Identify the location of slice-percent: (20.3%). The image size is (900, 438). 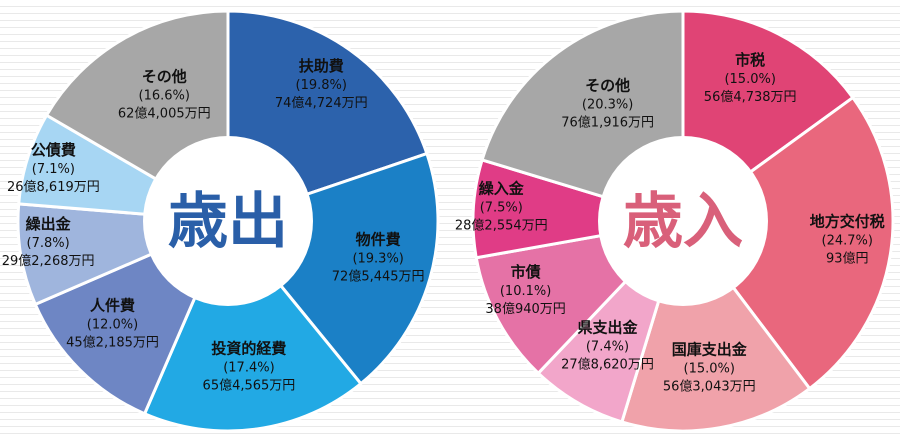
(607, 105).